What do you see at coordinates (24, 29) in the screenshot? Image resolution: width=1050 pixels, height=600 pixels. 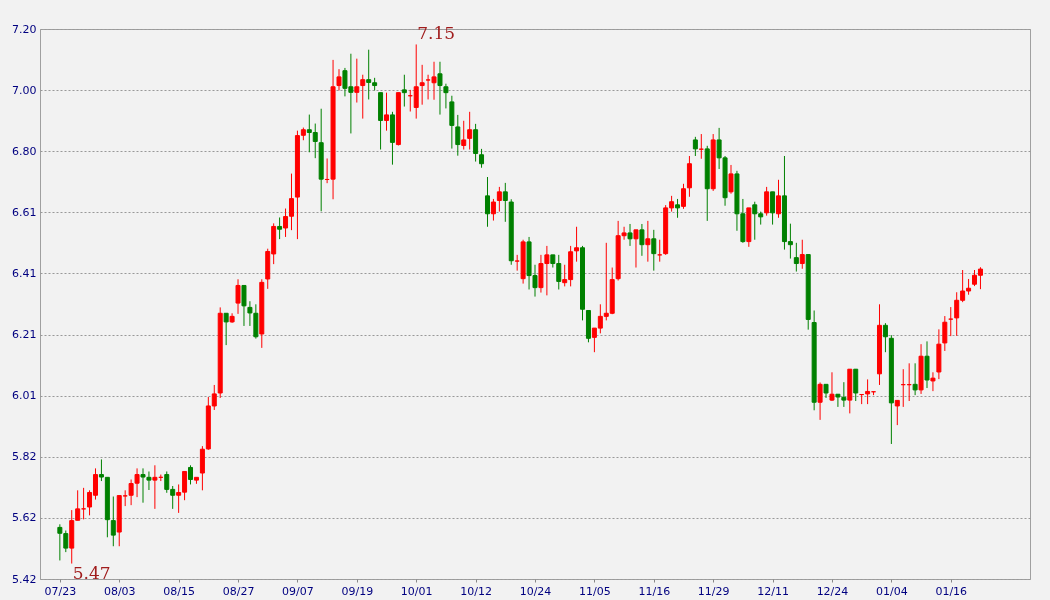 I see `y-tick-label: 7.20` at bounding box center [24, 29].